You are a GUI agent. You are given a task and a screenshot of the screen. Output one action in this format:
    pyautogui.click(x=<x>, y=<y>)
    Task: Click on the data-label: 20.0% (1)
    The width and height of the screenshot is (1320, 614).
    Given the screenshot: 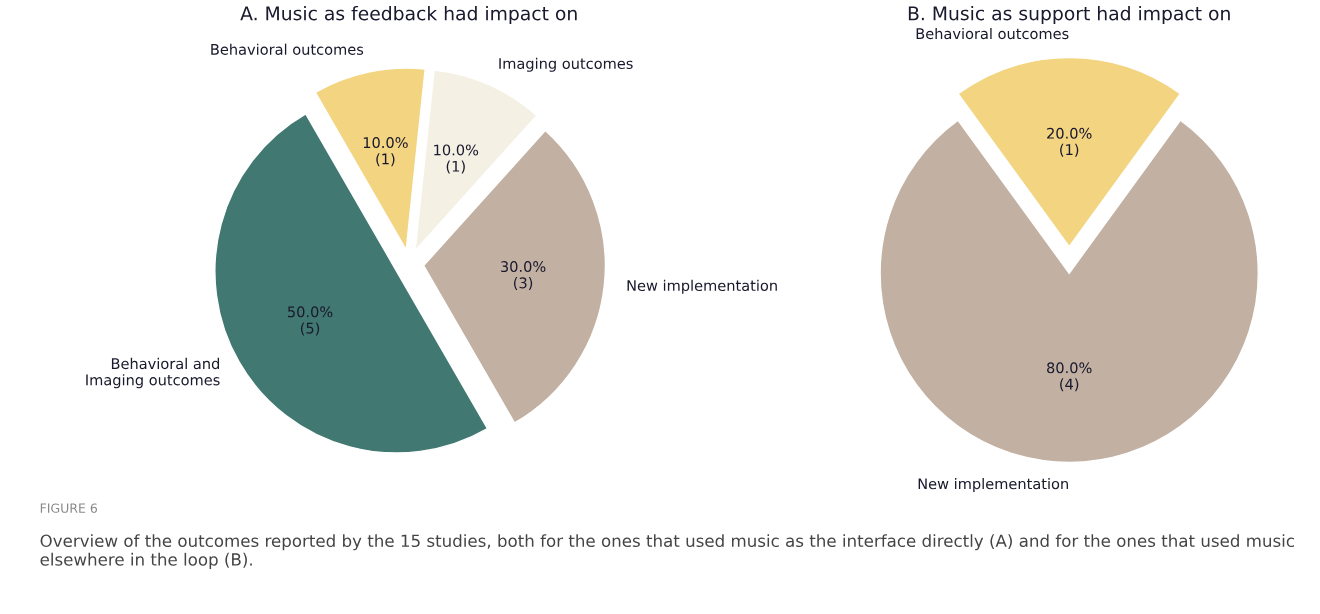 What is the action you would take?
    pyautogui.click(x=1069, y=142)
    